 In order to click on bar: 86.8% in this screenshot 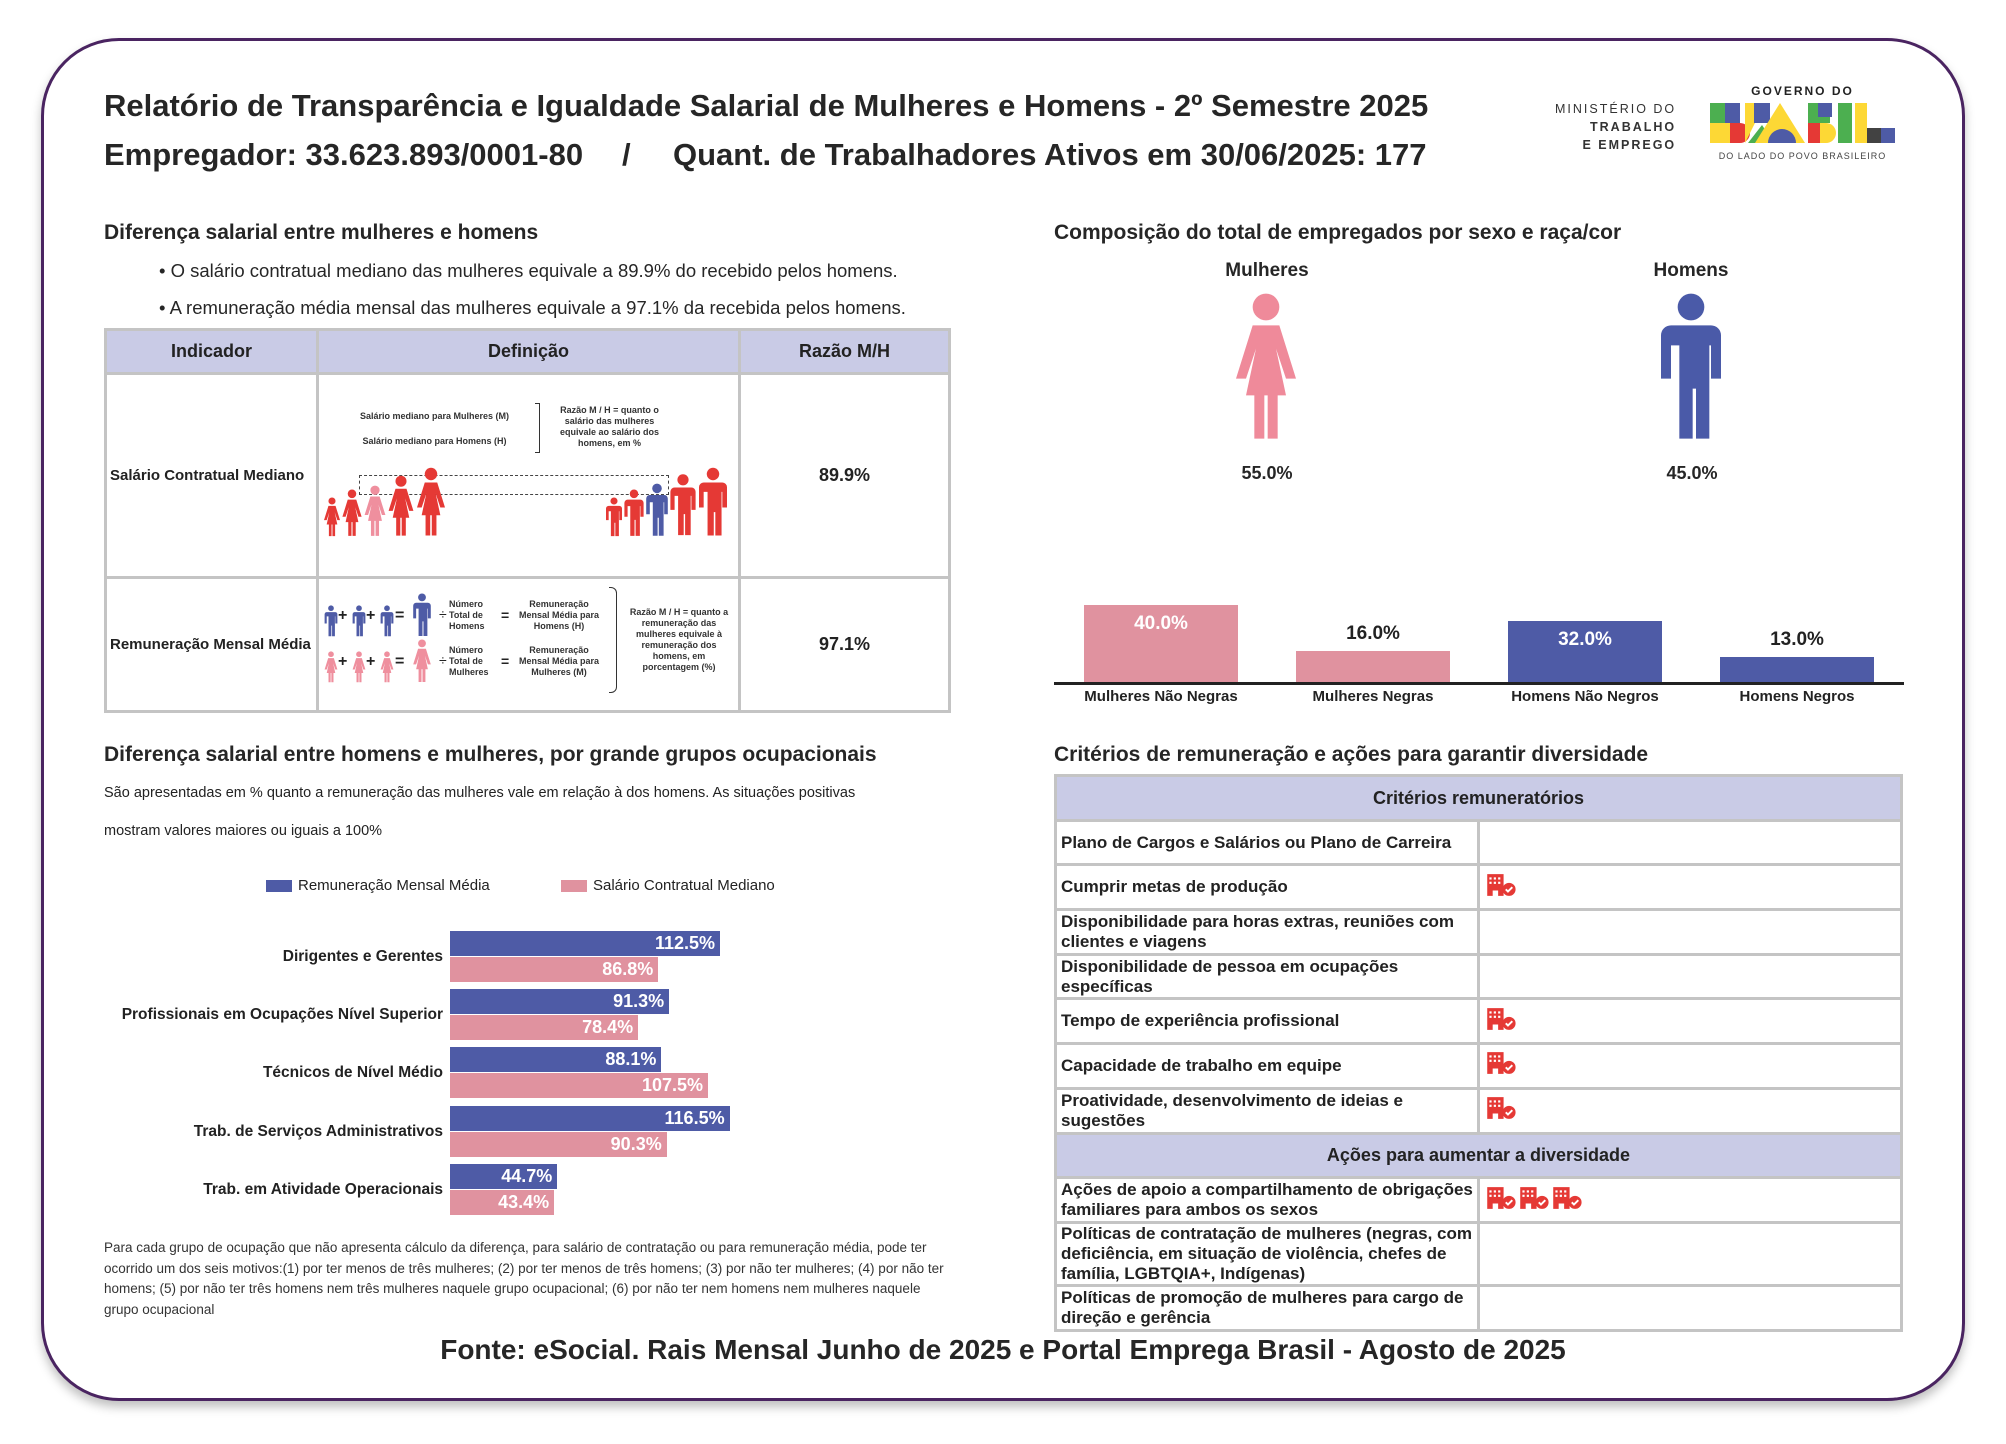, I will do `click(554, 969)`.